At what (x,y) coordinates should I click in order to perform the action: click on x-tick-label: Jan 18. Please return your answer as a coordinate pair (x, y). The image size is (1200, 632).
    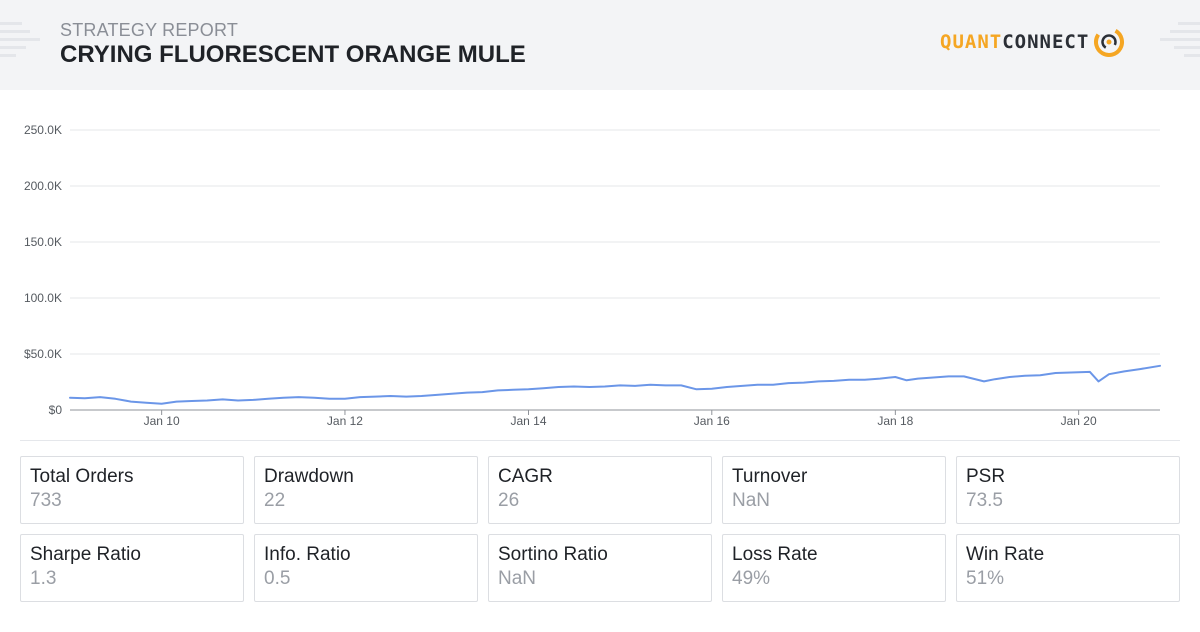
    Looking at the image, I should click on (895, 421).